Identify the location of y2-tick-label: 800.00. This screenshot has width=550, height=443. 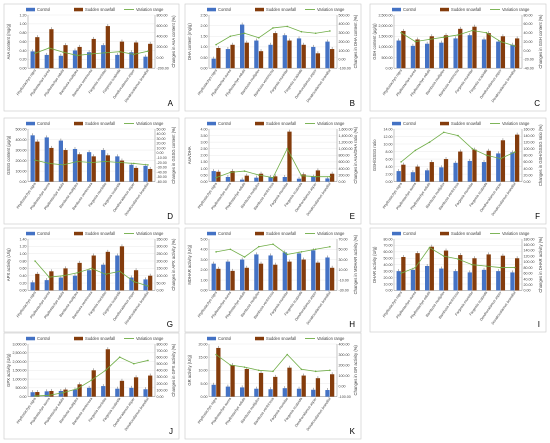
(162, 15).